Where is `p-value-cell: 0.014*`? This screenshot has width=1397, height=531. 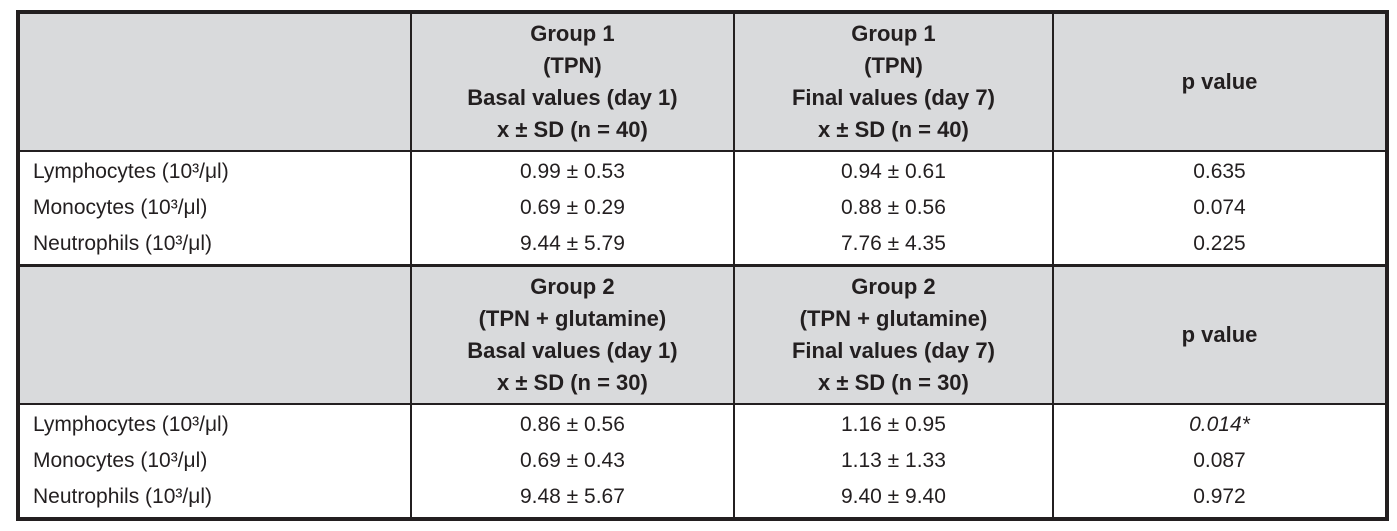 p-value-cell: 0.014* is located at coordinates (1219, 423).